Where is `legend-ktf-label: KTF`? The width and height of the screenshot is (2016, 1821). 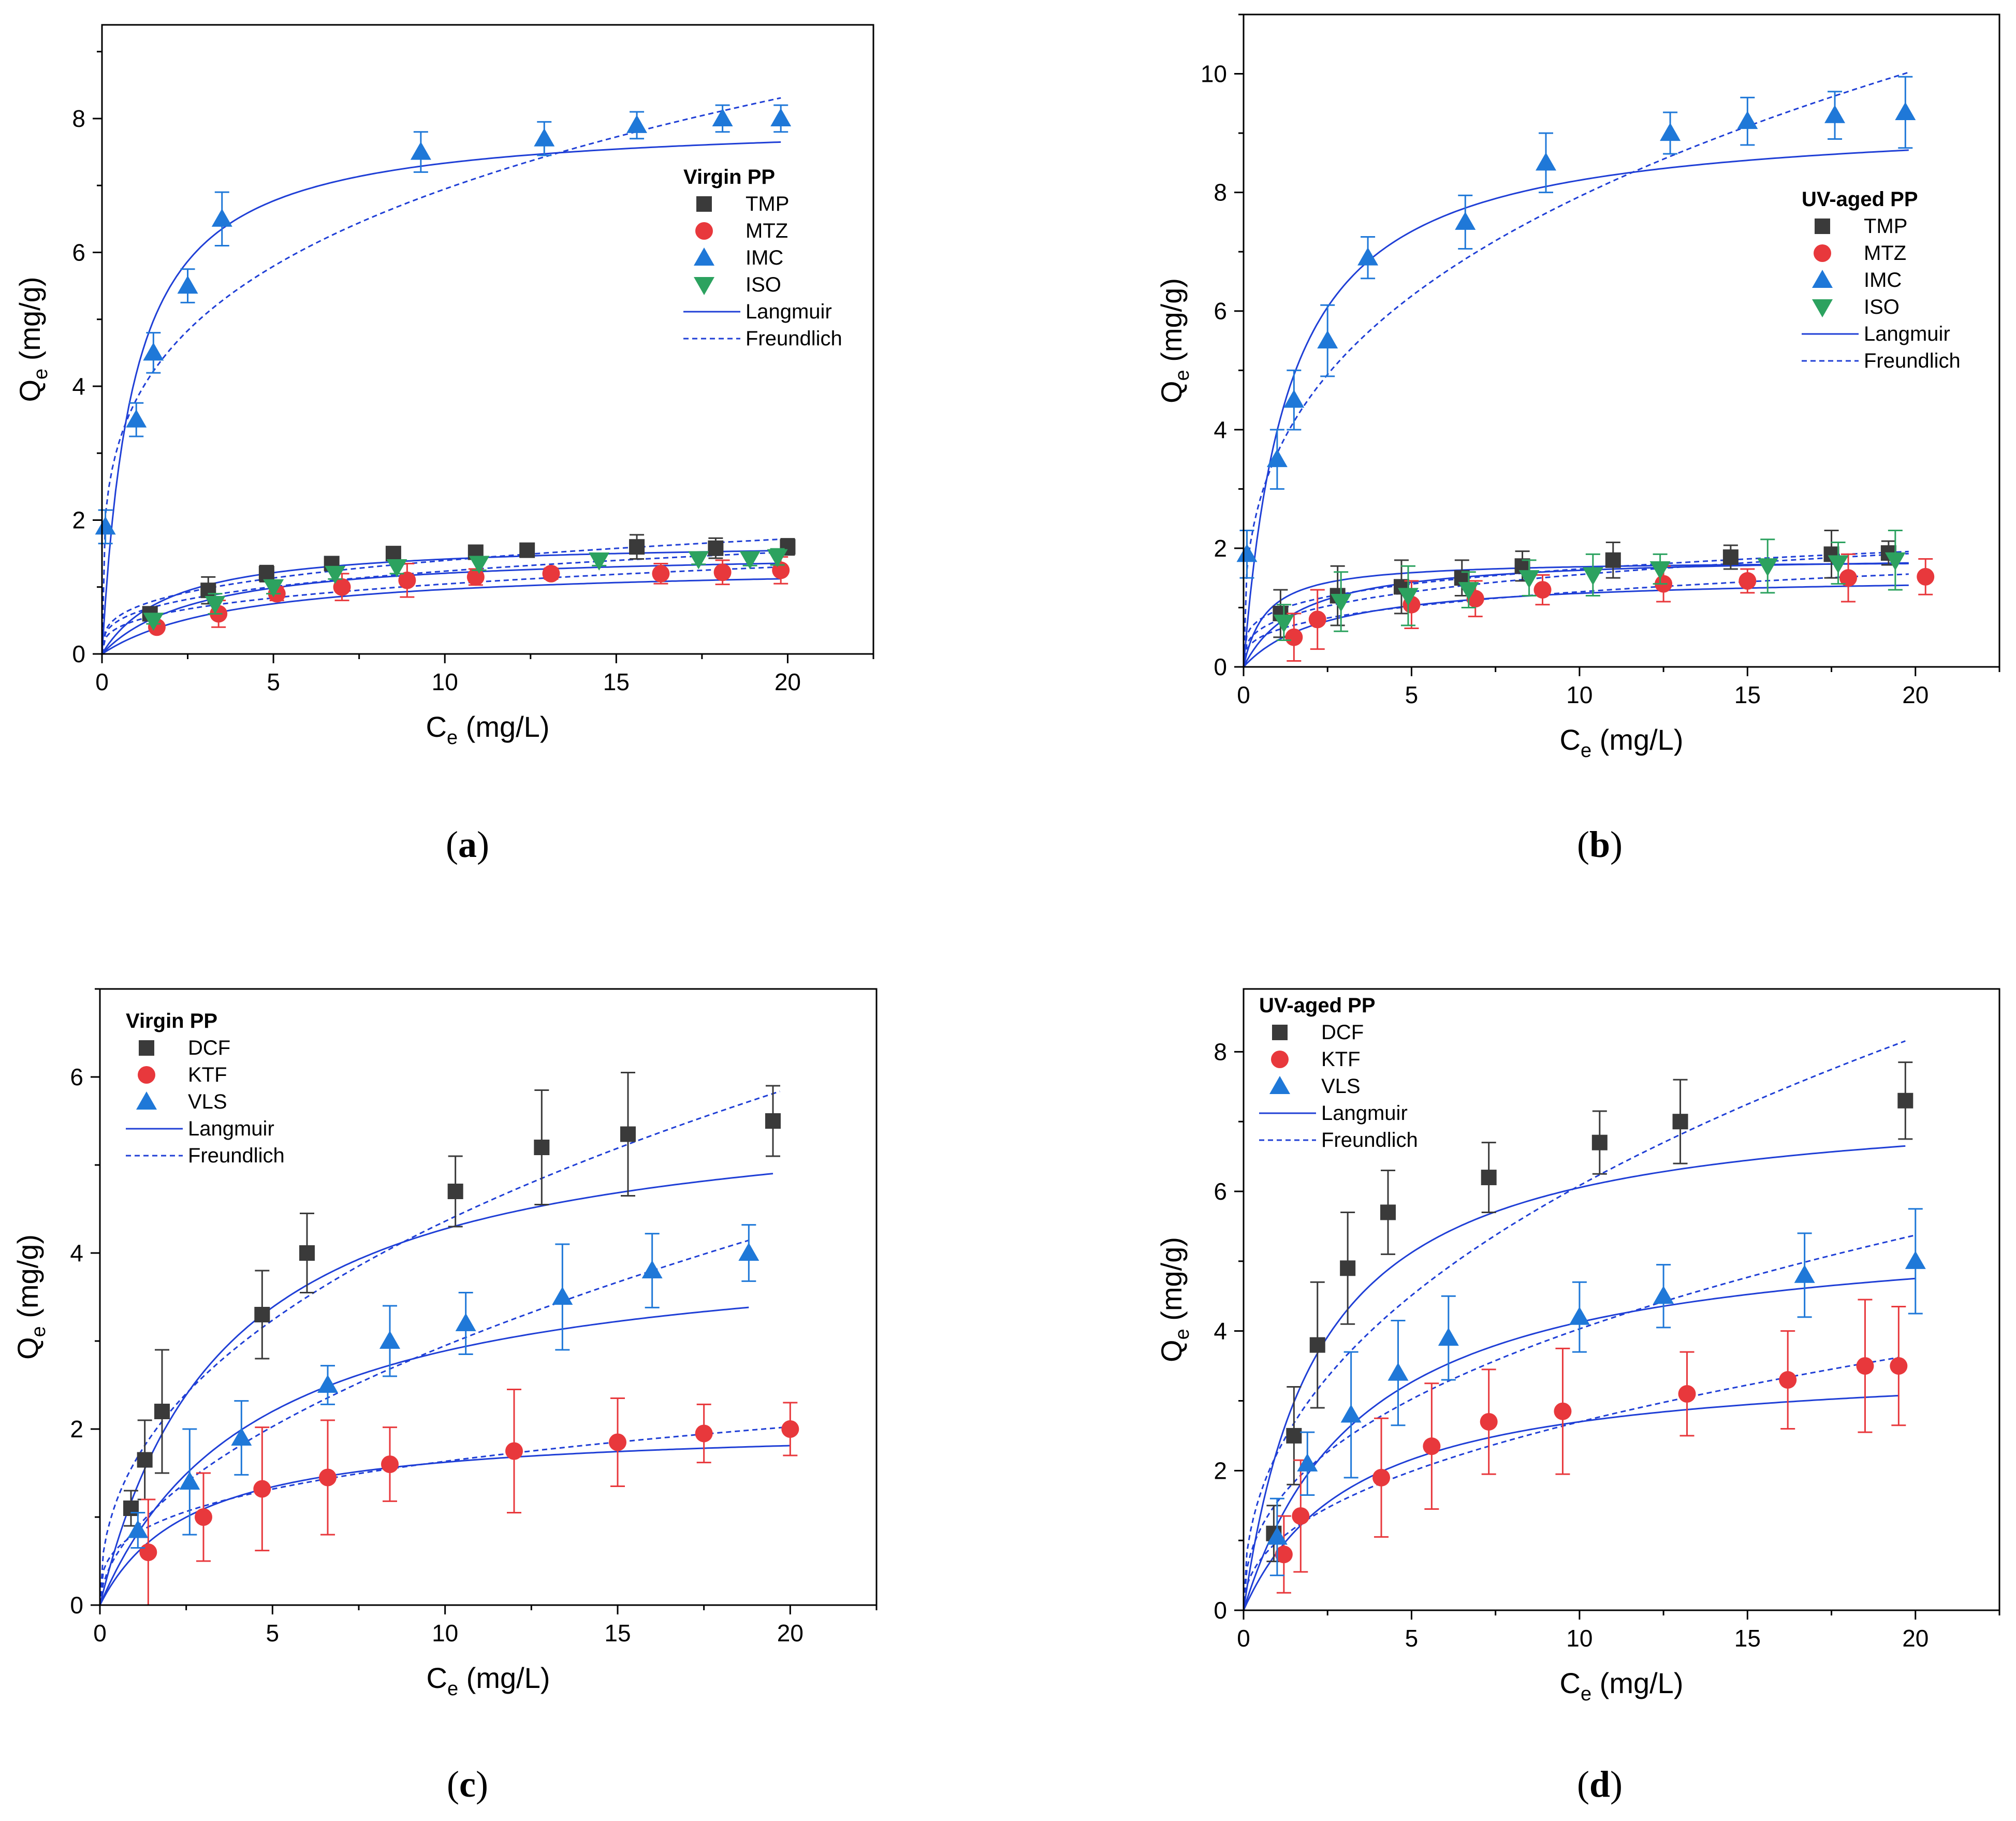 legend-ktf-label: KTF is located at coordinates (1341, 1059).